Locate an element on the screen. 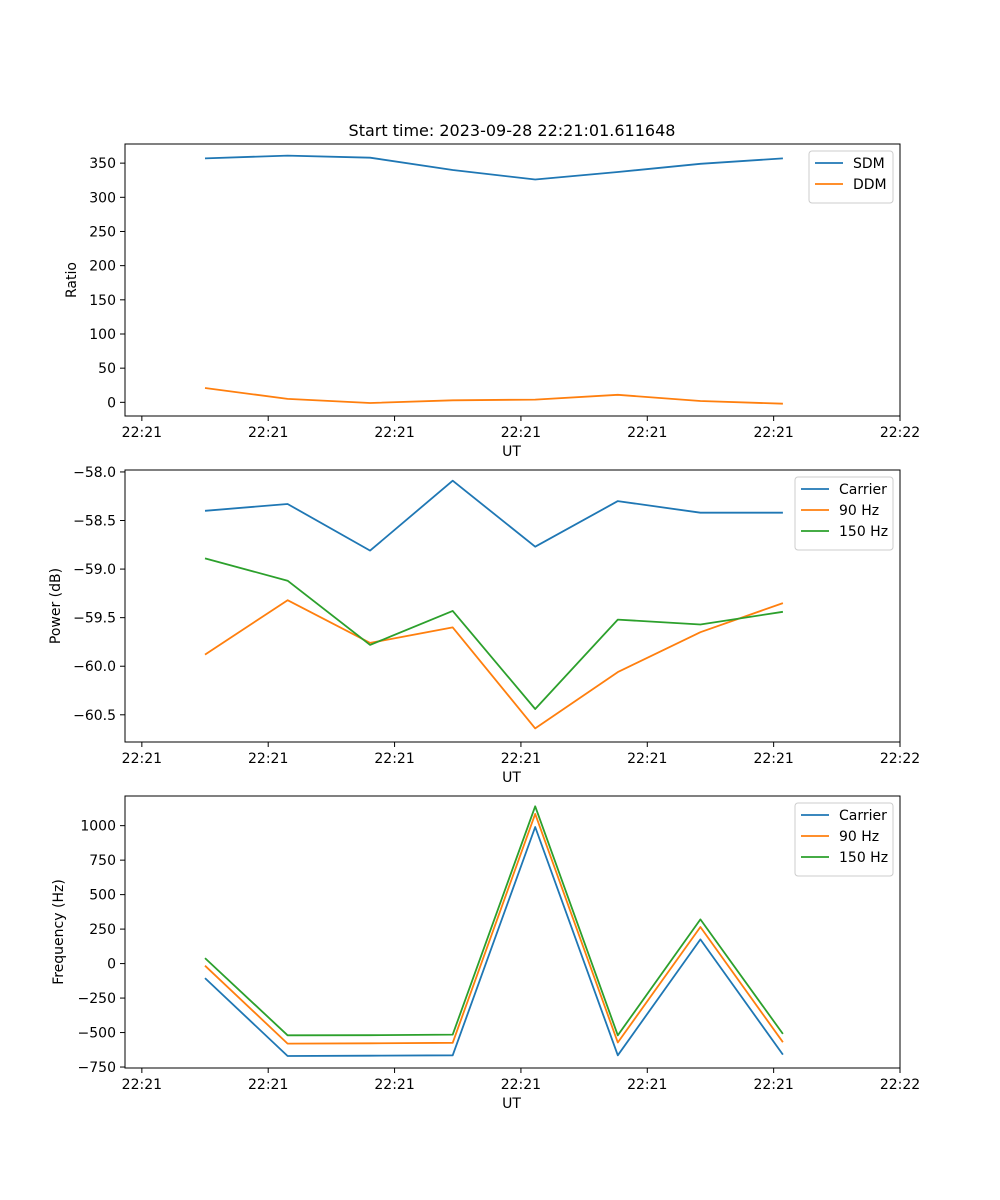 This screenshot has height=1200, width=1000. y-tick-label: −60.5 is located at coordinates (94, 716).